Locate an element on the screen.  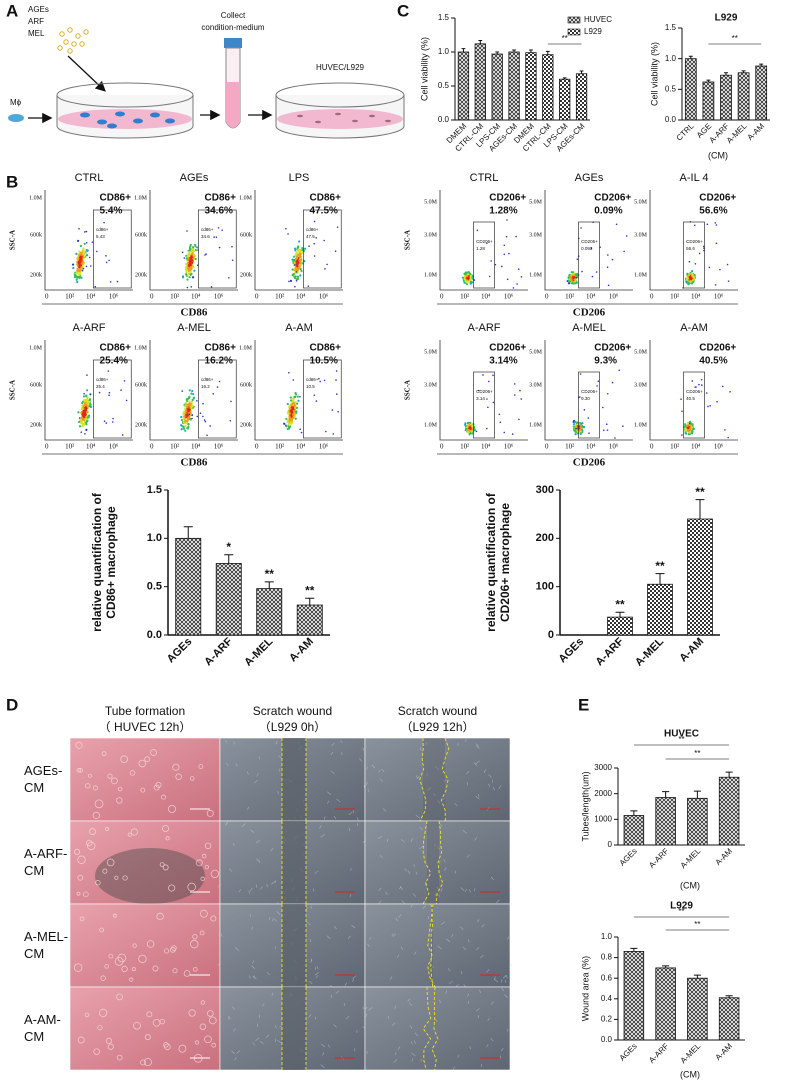
significance: ** is located at coordinates (700, 492).